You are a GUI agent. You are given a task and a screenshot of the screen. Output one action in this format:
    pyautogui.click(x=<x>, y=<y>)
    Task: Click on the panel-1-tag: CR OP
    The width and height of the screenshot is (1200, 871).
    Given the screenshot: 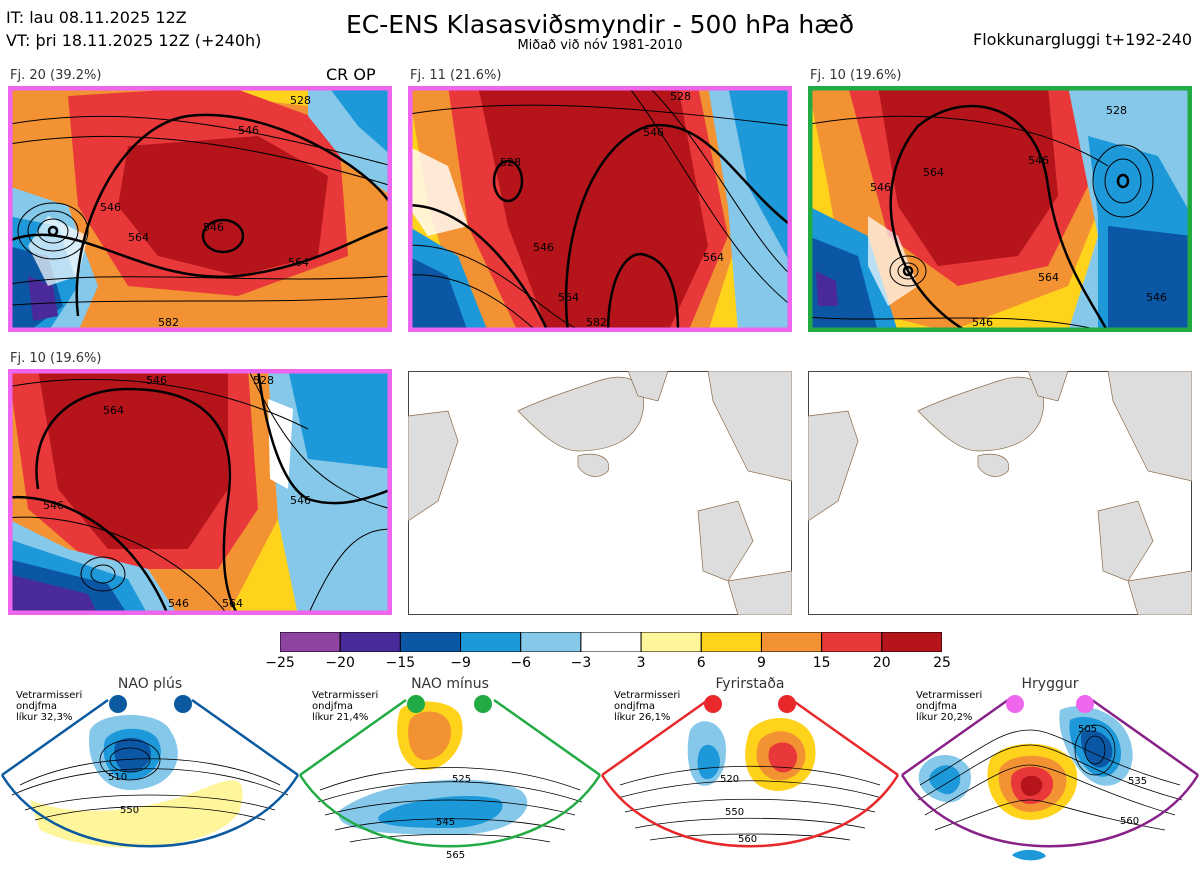 What is the action you would take?
    pyautogui.click(x=351, y=74)
    